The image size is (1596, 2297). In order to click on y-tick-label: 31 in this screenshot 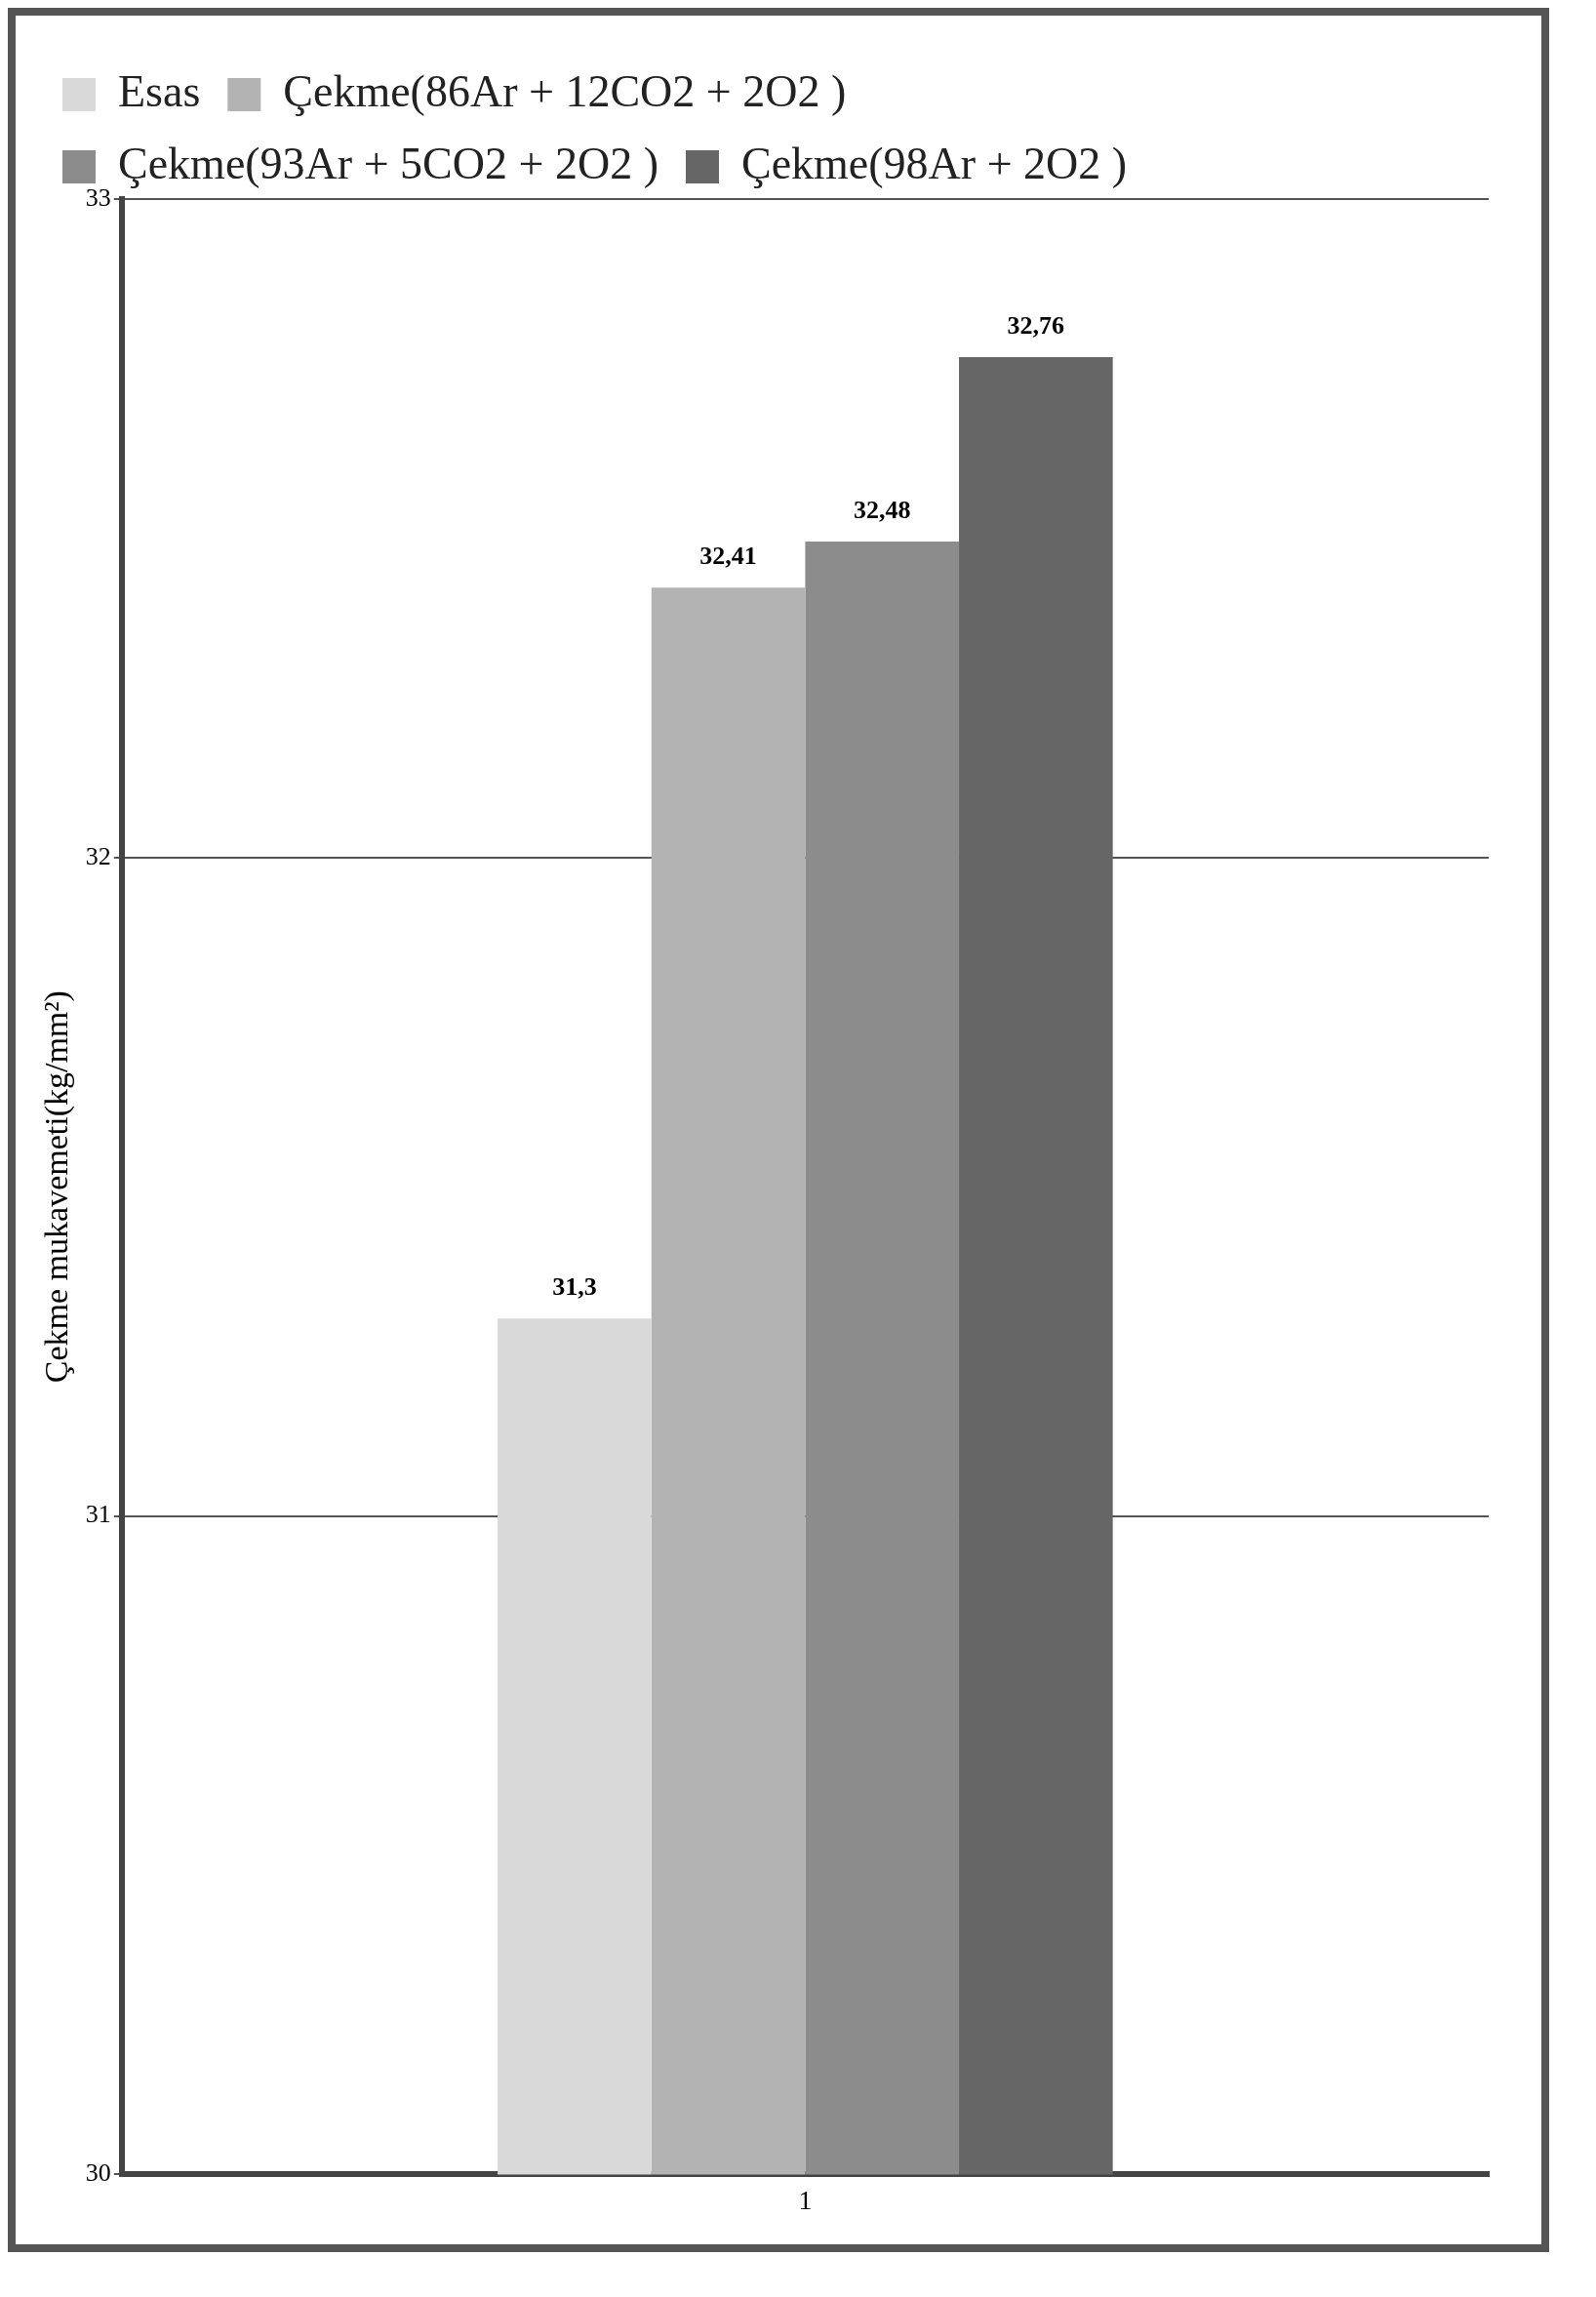, I will do `click(98, 1514)`.